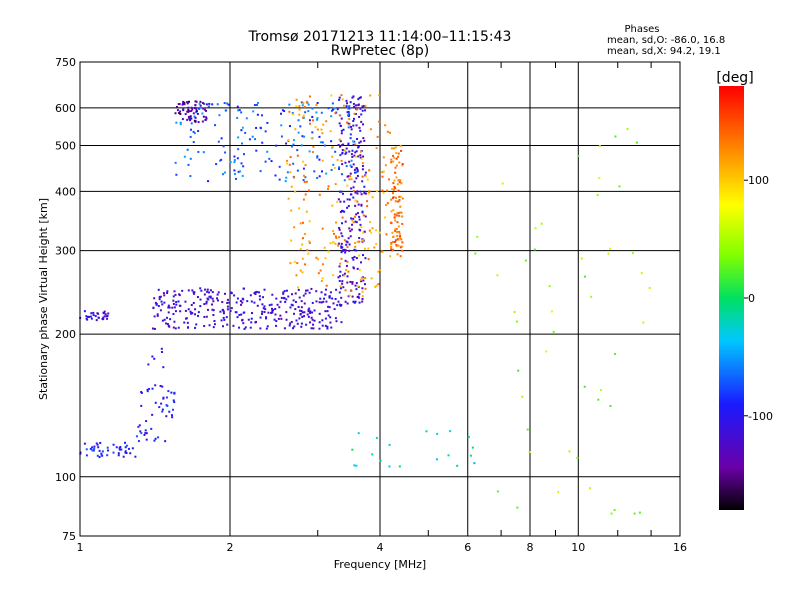  I want to click on x-tick-label: 8, so click(530, 547).